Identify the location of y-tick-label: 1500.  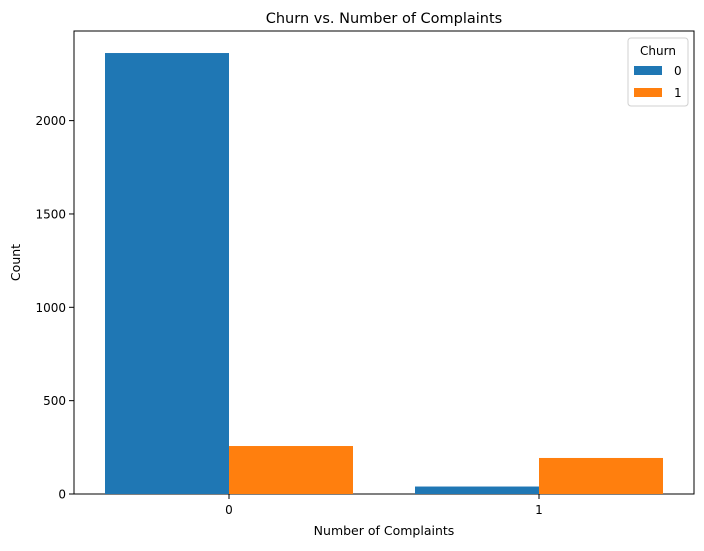
(50, 214).